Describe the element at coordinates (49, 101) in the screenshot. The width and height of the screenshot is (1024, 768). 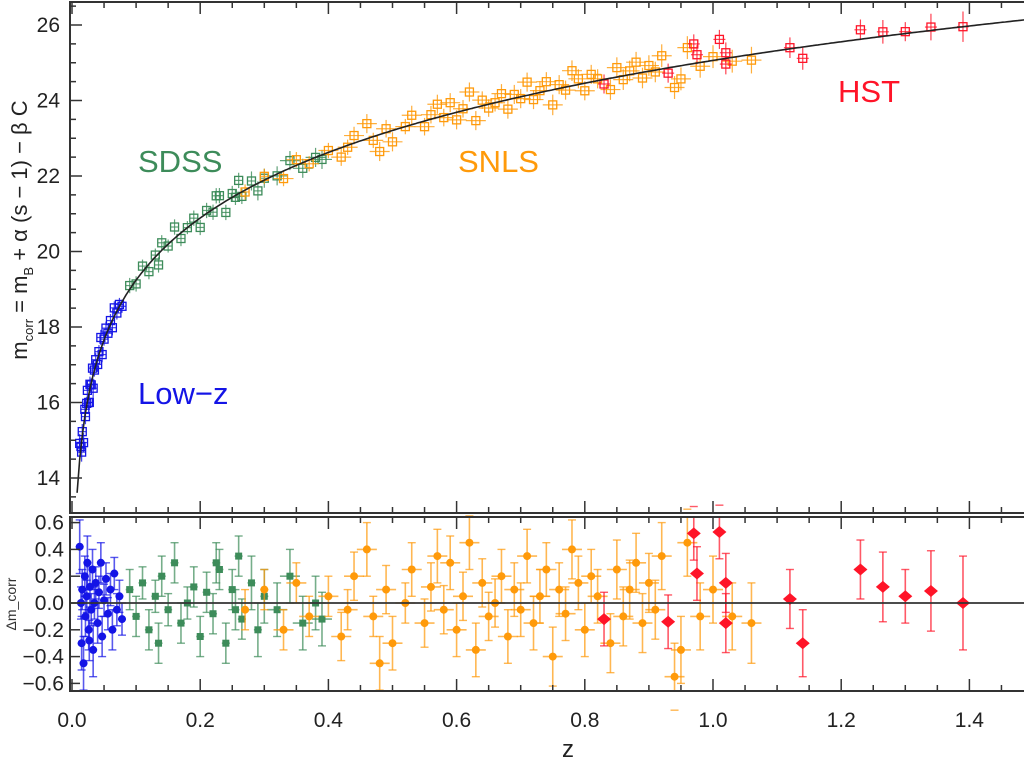
I see `y-tick-label: 24` at that location.